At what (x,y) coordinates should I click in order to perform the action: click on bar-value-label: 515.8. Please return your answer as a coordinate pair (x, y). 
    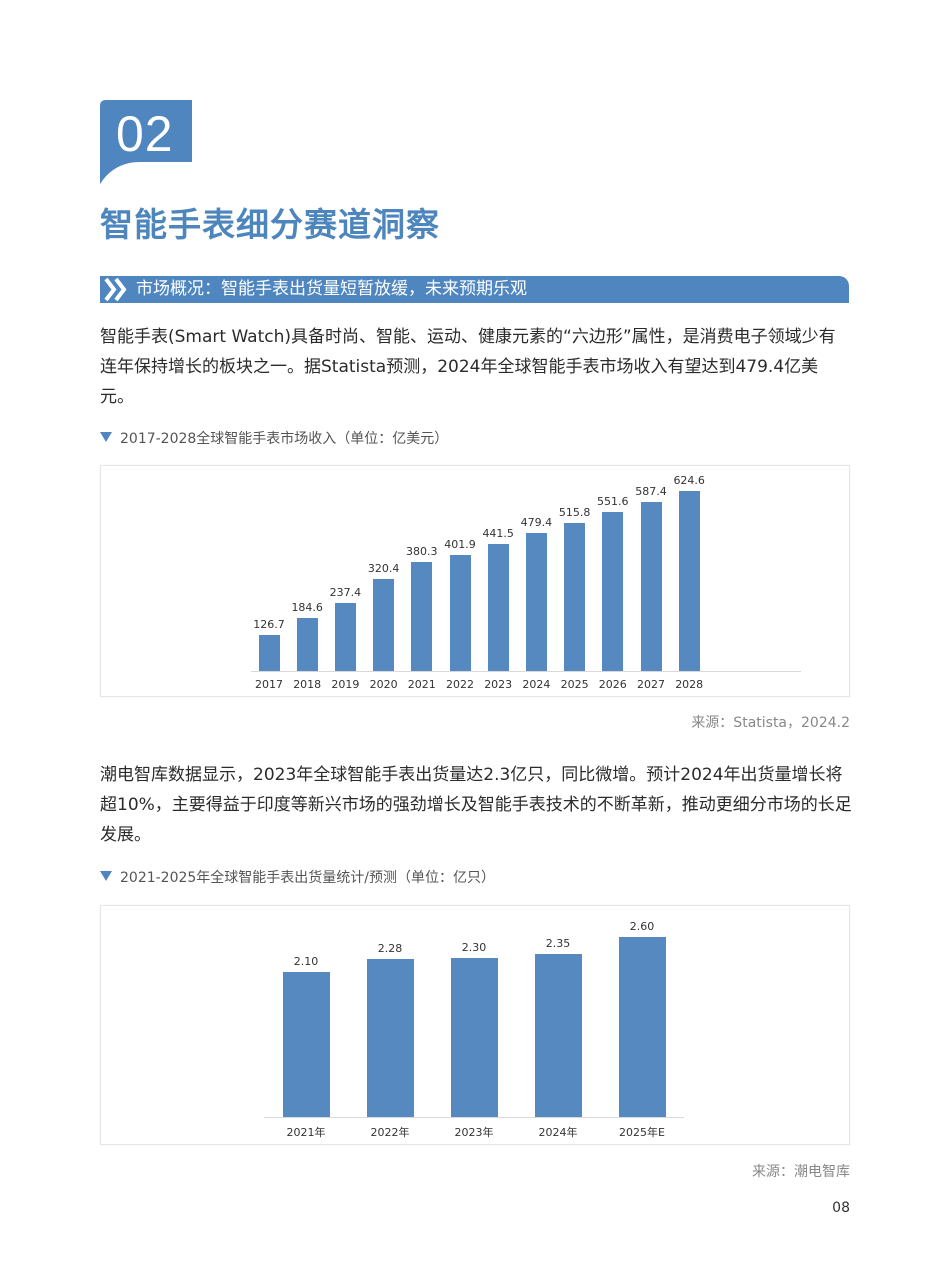
    Looking at the image, I should click on (574, 512).